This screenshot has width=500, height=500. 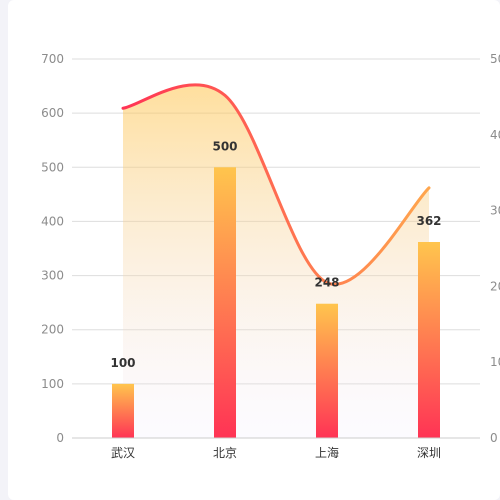 I want to click on x-axis-category-label: 深圳, so click(x=429, y=453).